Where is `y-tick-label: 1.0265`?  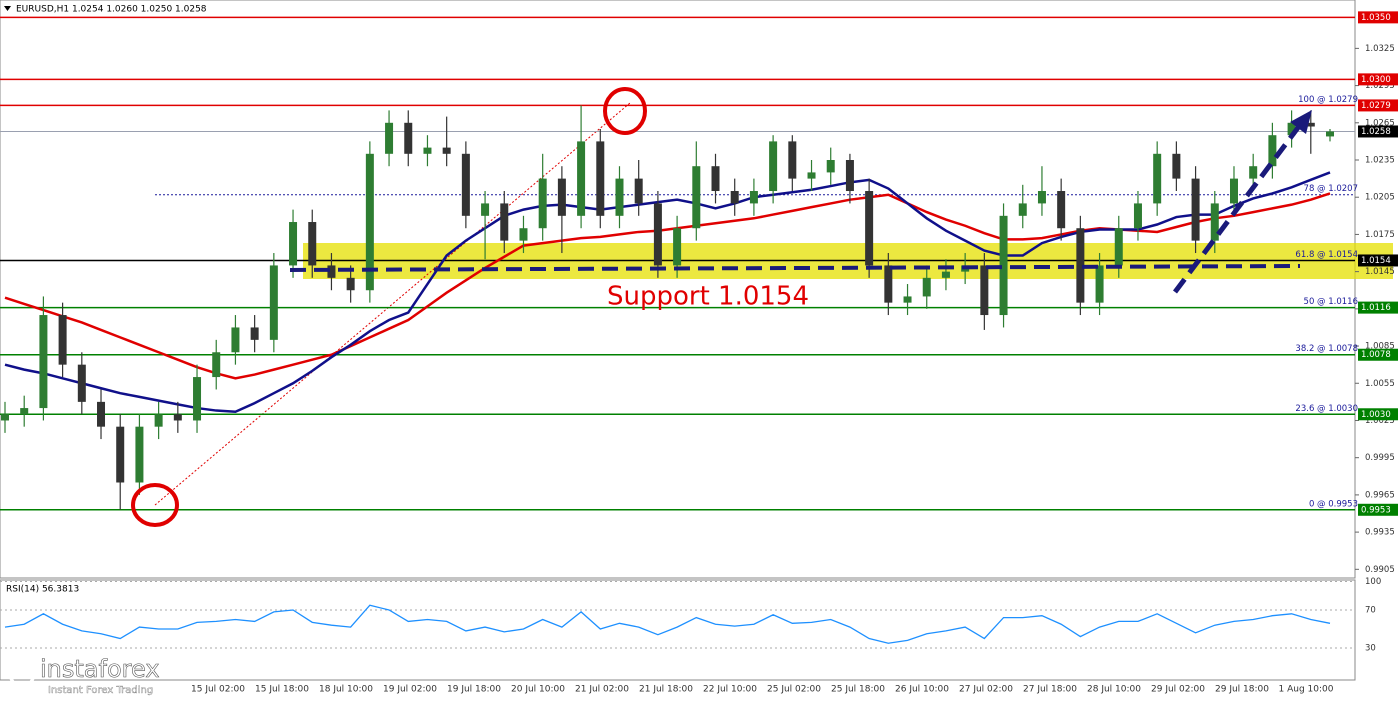
y-tick-label: 1.0265 is located at coordinates (1380, 123).